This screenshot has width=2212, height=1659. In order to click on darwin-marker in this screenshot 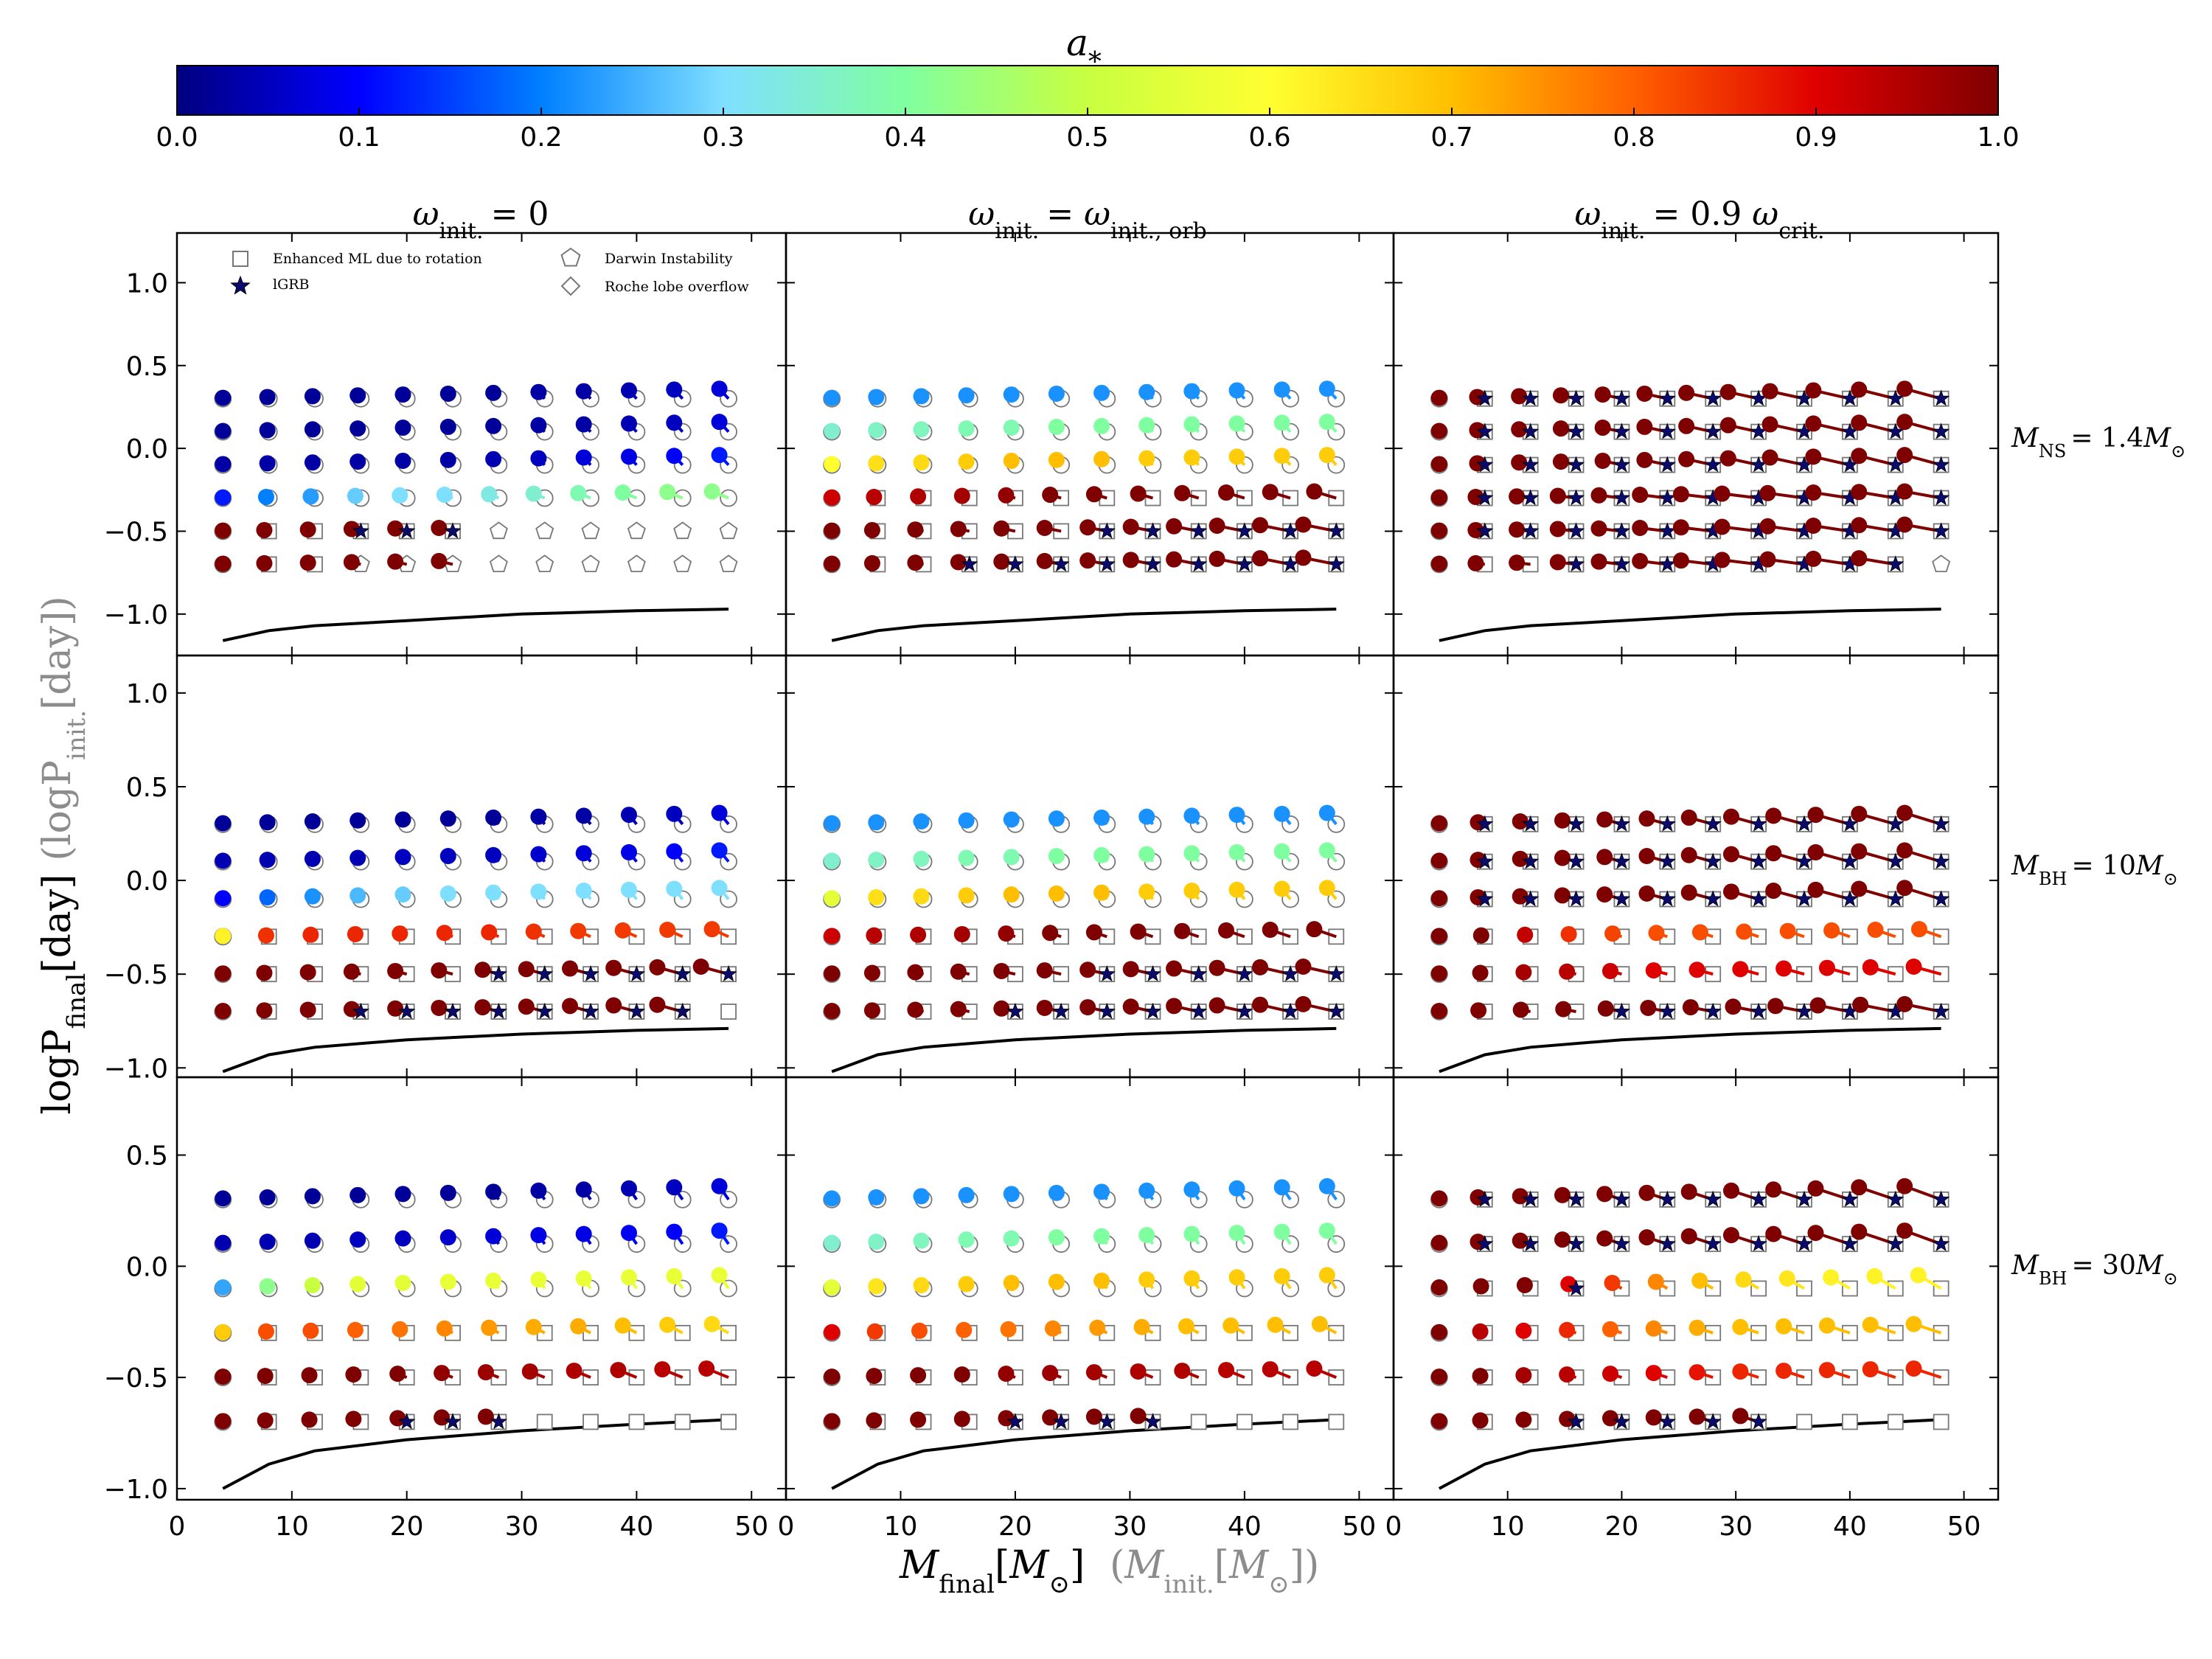, I will do `click(682, 530)`.